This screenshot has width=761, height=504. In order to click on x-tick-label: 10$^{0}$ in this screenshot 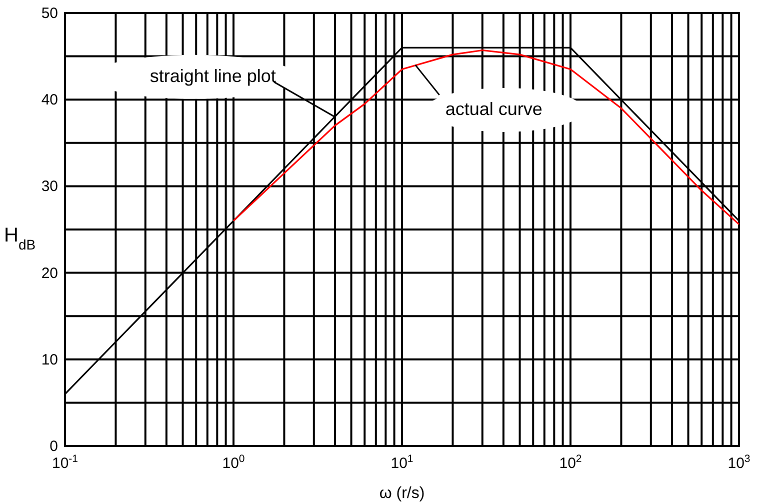, I will do `click(233, 462)`.